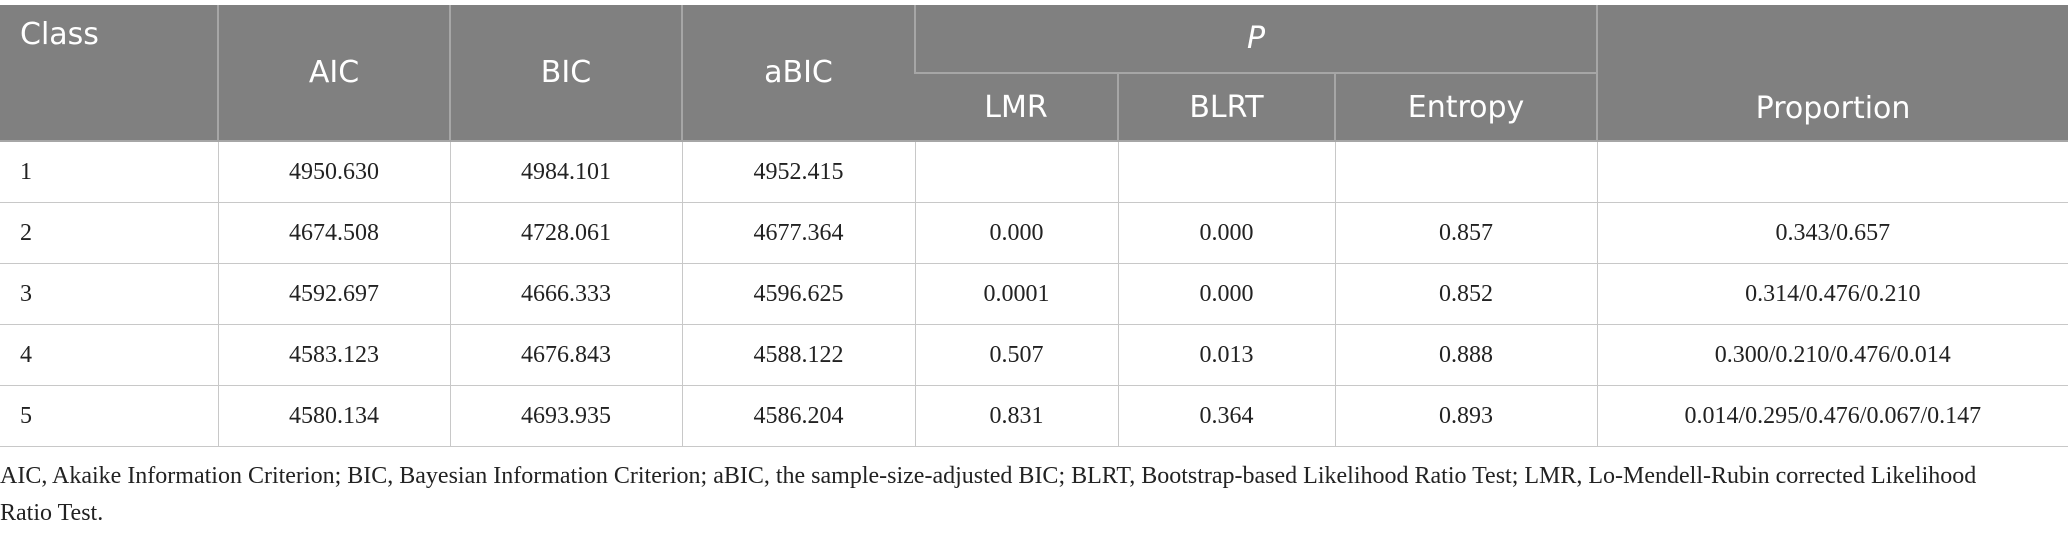 This screenshot has height=538, width=2068. I want to click on table-cell: 4583.123, so click(334, 355).